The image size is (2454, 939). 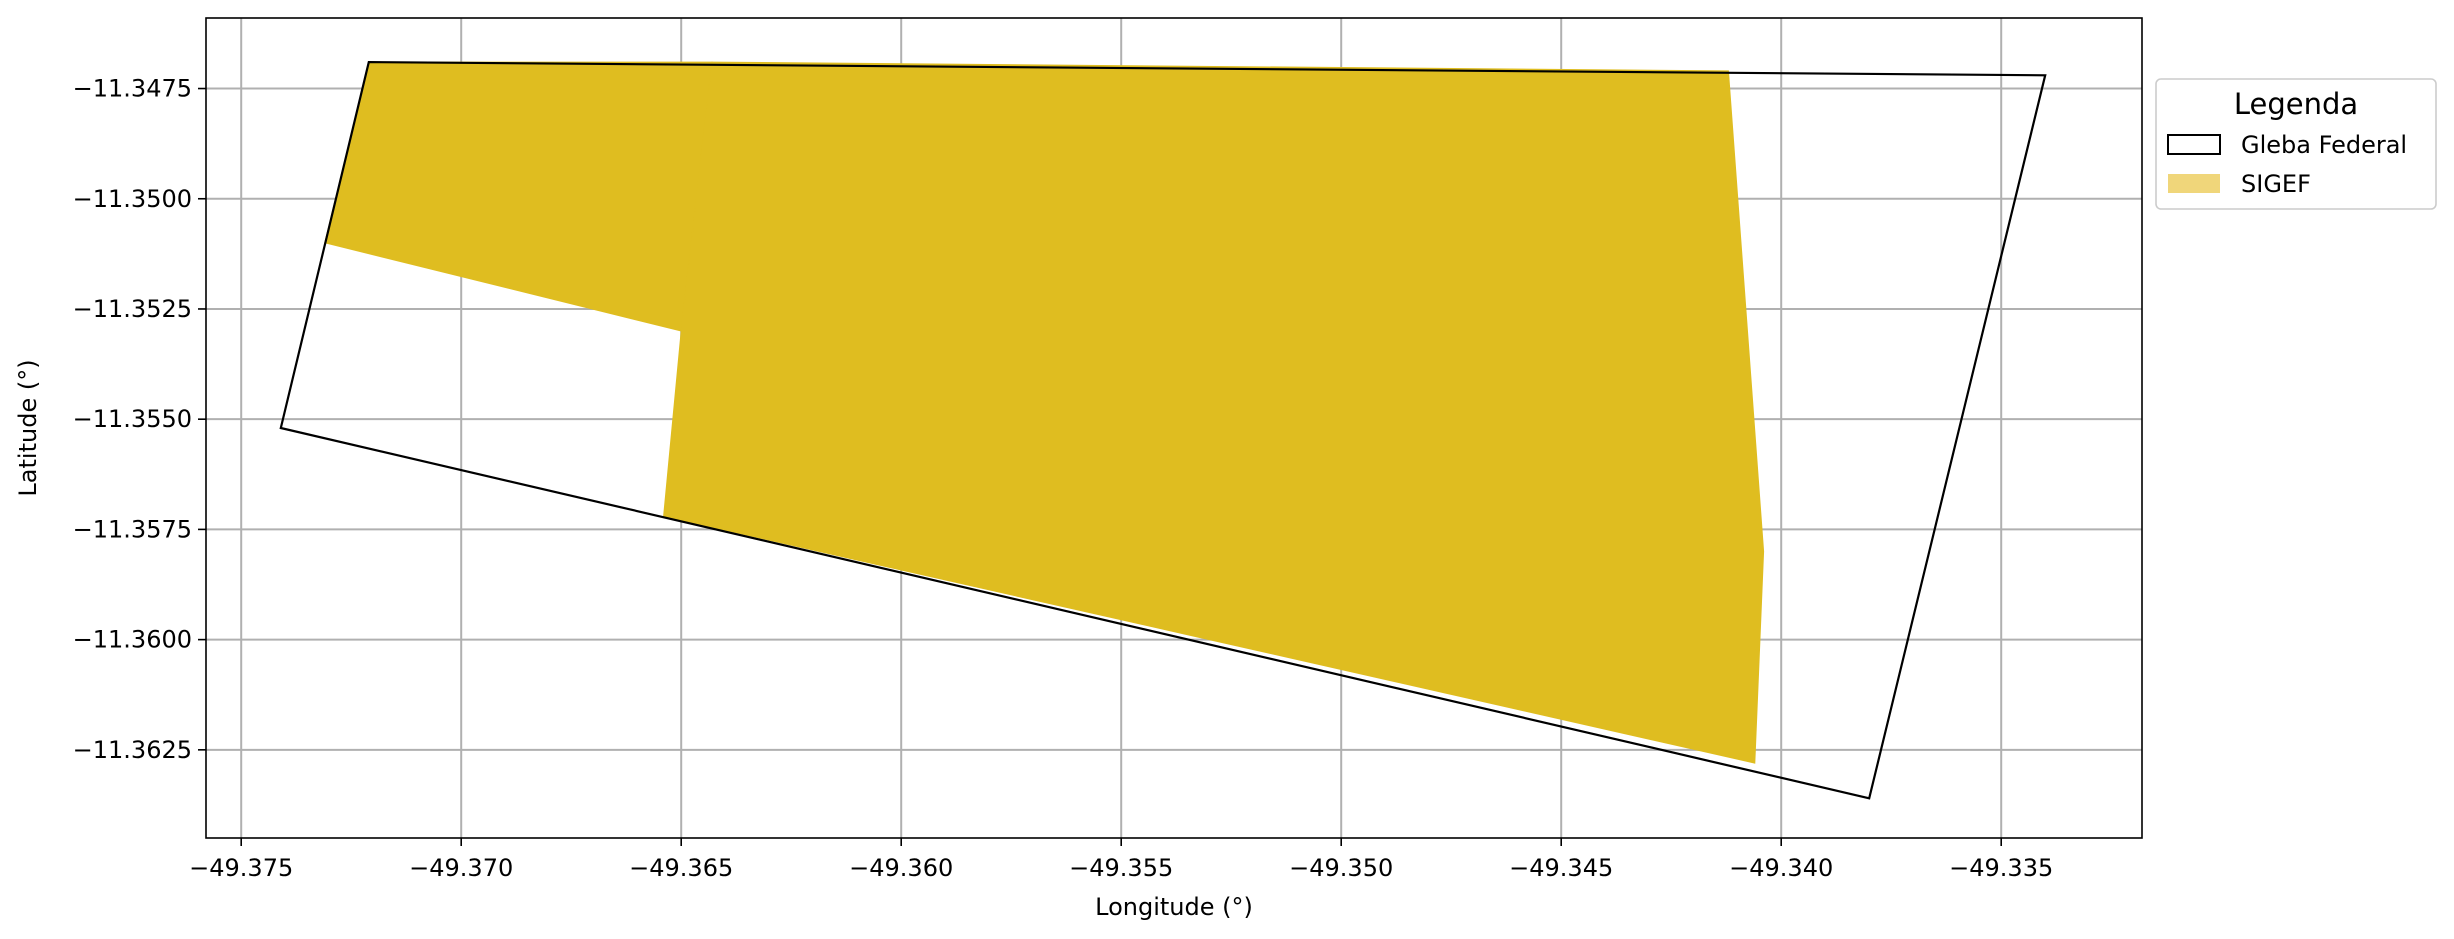 What do you see at coordinates (1341, 868) in the screenshot?
I see `x-tick-label: −49.350` at bounding box center [1341, 868].